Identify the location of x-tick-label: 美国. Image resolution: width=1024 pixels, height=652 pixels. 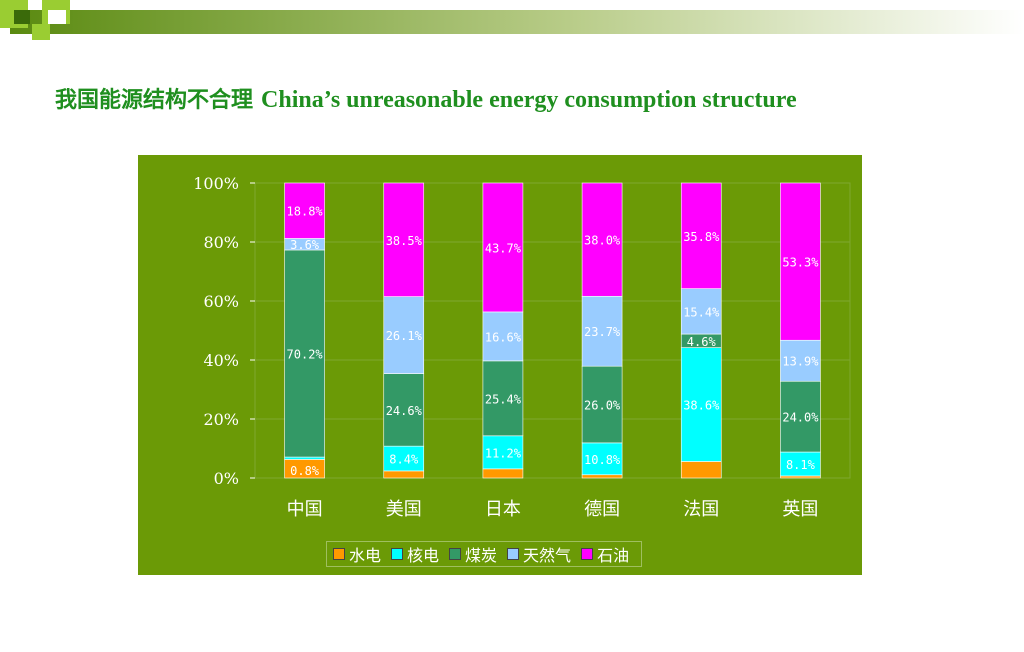
(404, 509).